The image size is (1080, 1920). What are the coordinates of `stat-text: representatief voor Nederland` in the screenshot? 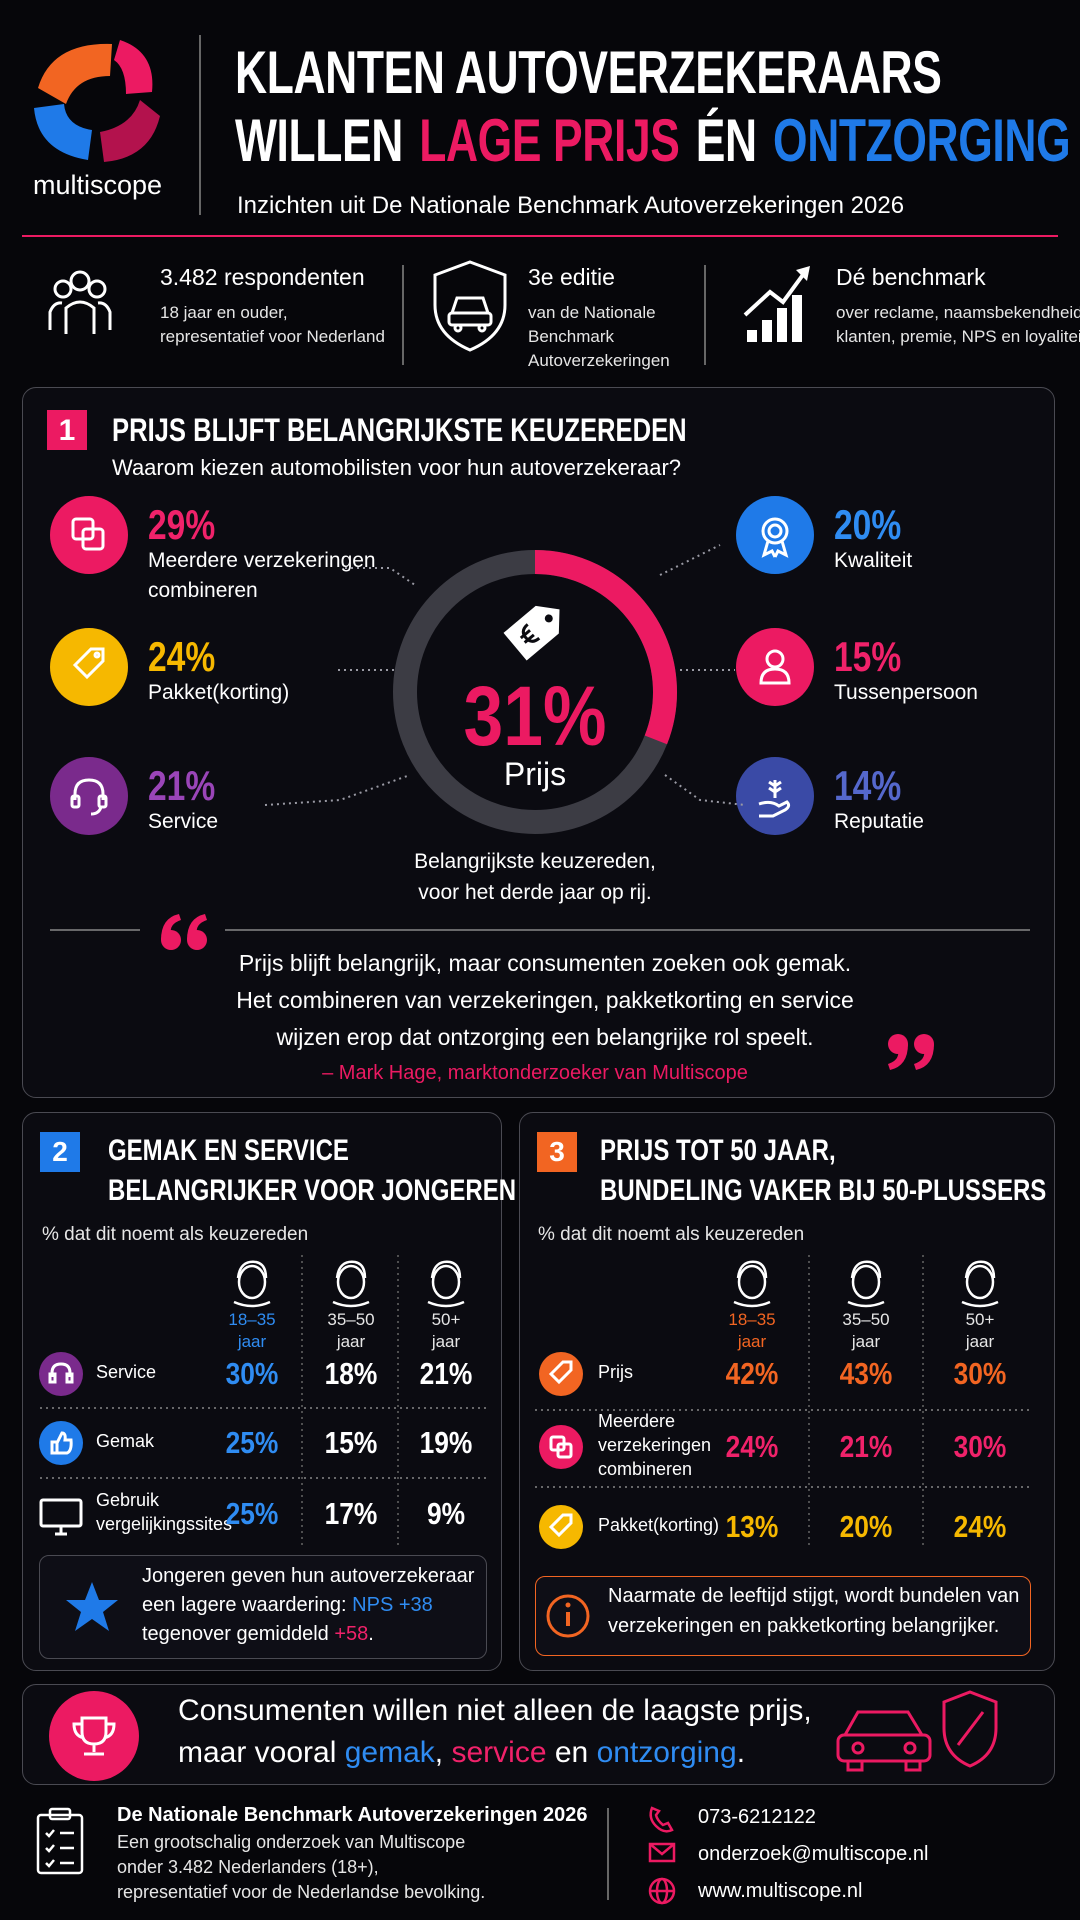 It's located at (272, 336).